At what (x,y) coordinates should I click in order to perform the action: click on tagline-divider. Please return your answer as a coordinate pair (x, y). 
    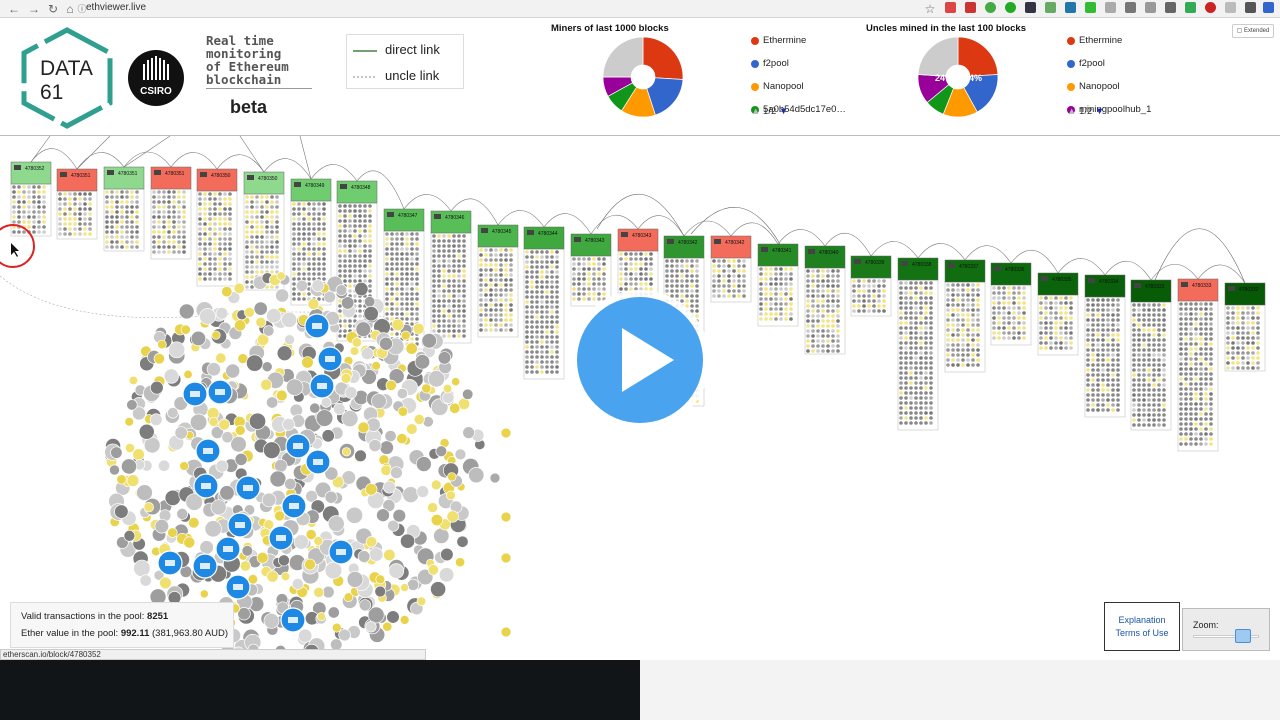
    Looking at the image, I should click on (259, 88).